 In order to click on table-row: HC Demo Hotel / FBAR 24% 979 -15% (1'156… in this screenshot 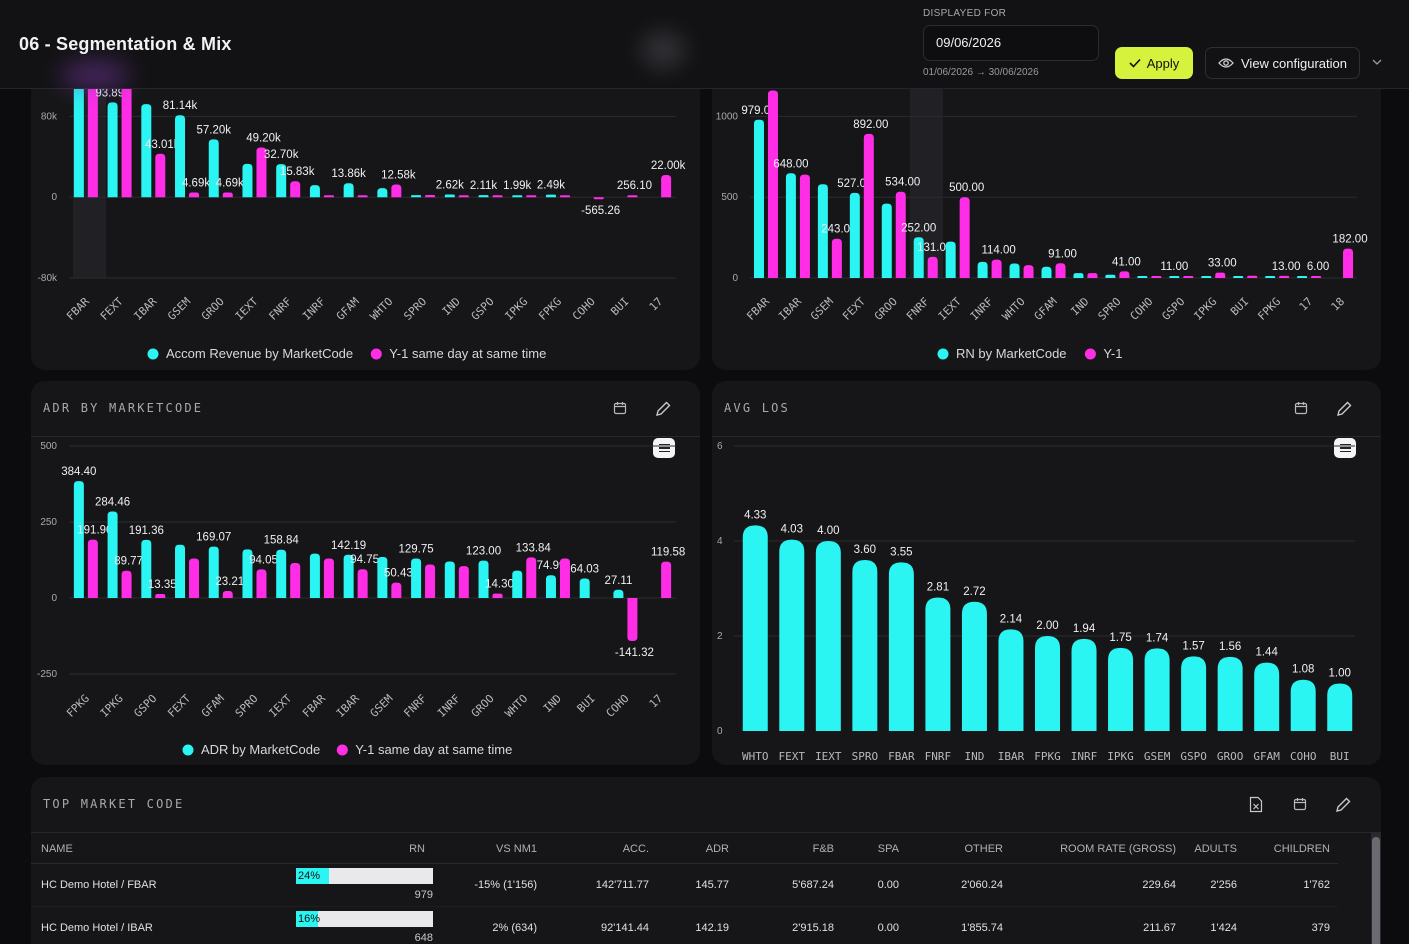, I will do `click(684, 885)`.